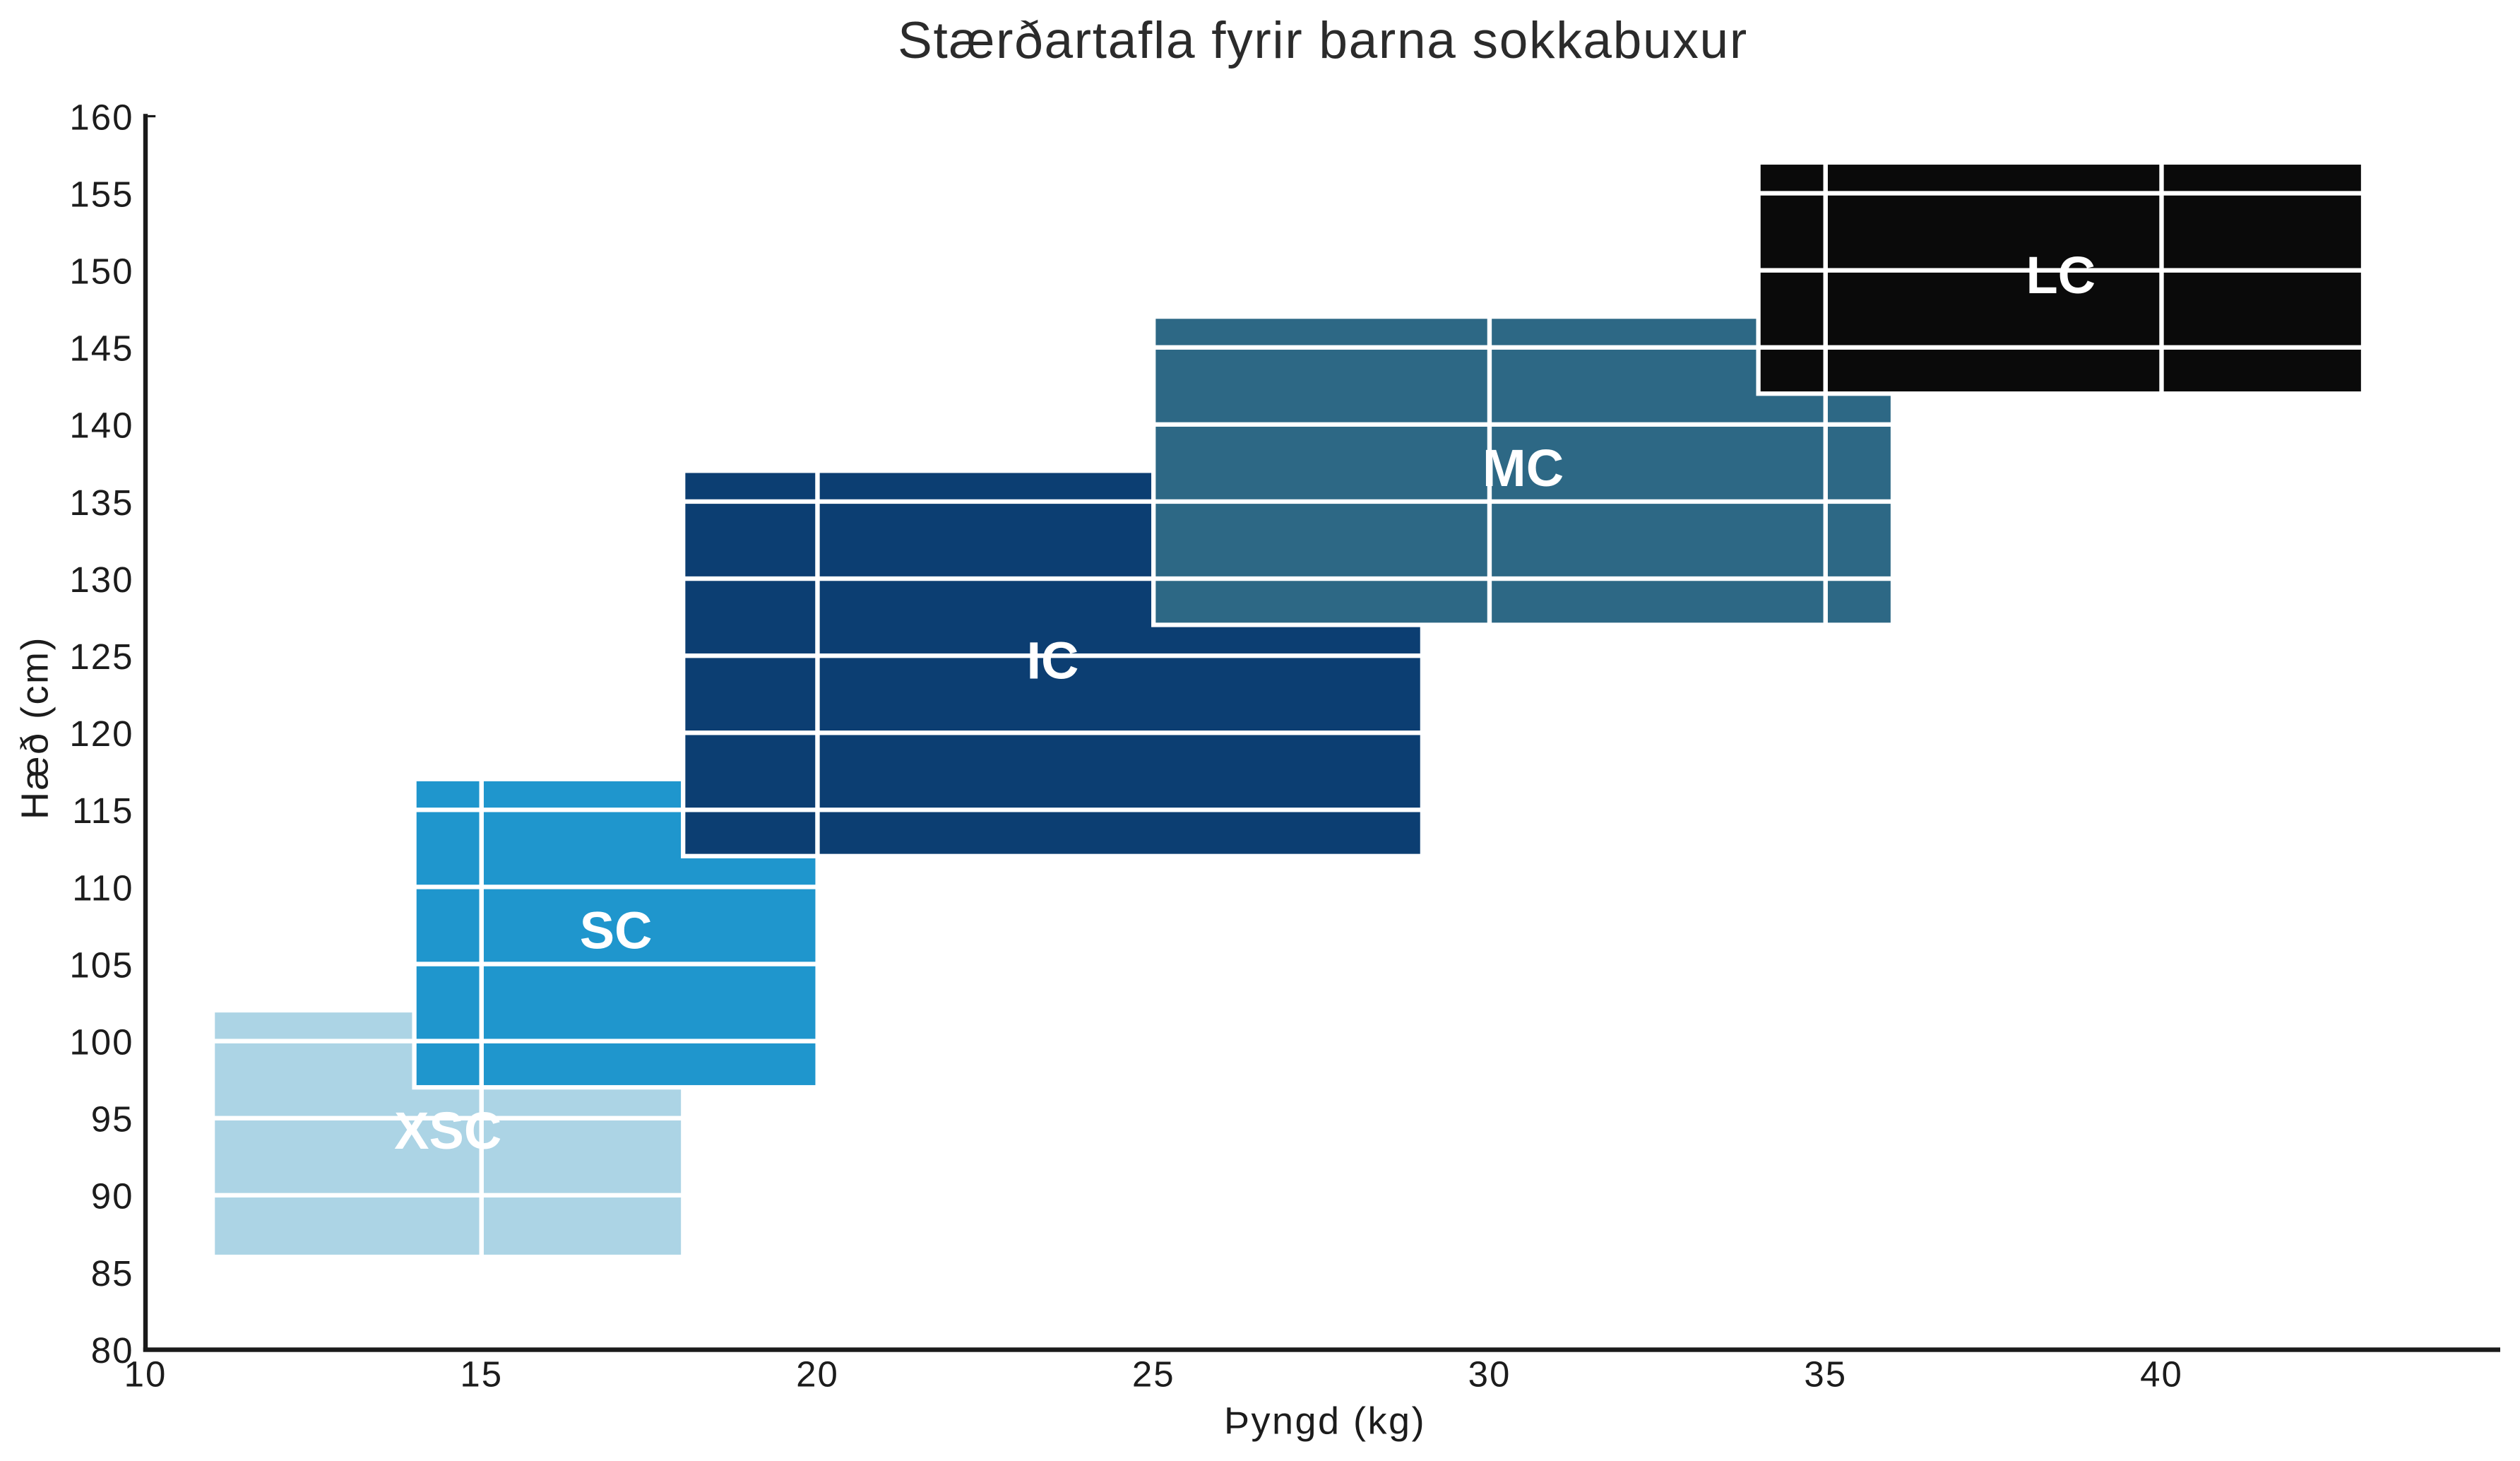 This screenshot has height=1461, width=2520. Describe the element at coordinates (101, 272) in the screenshot. I see `svg-text: 150` at that location.